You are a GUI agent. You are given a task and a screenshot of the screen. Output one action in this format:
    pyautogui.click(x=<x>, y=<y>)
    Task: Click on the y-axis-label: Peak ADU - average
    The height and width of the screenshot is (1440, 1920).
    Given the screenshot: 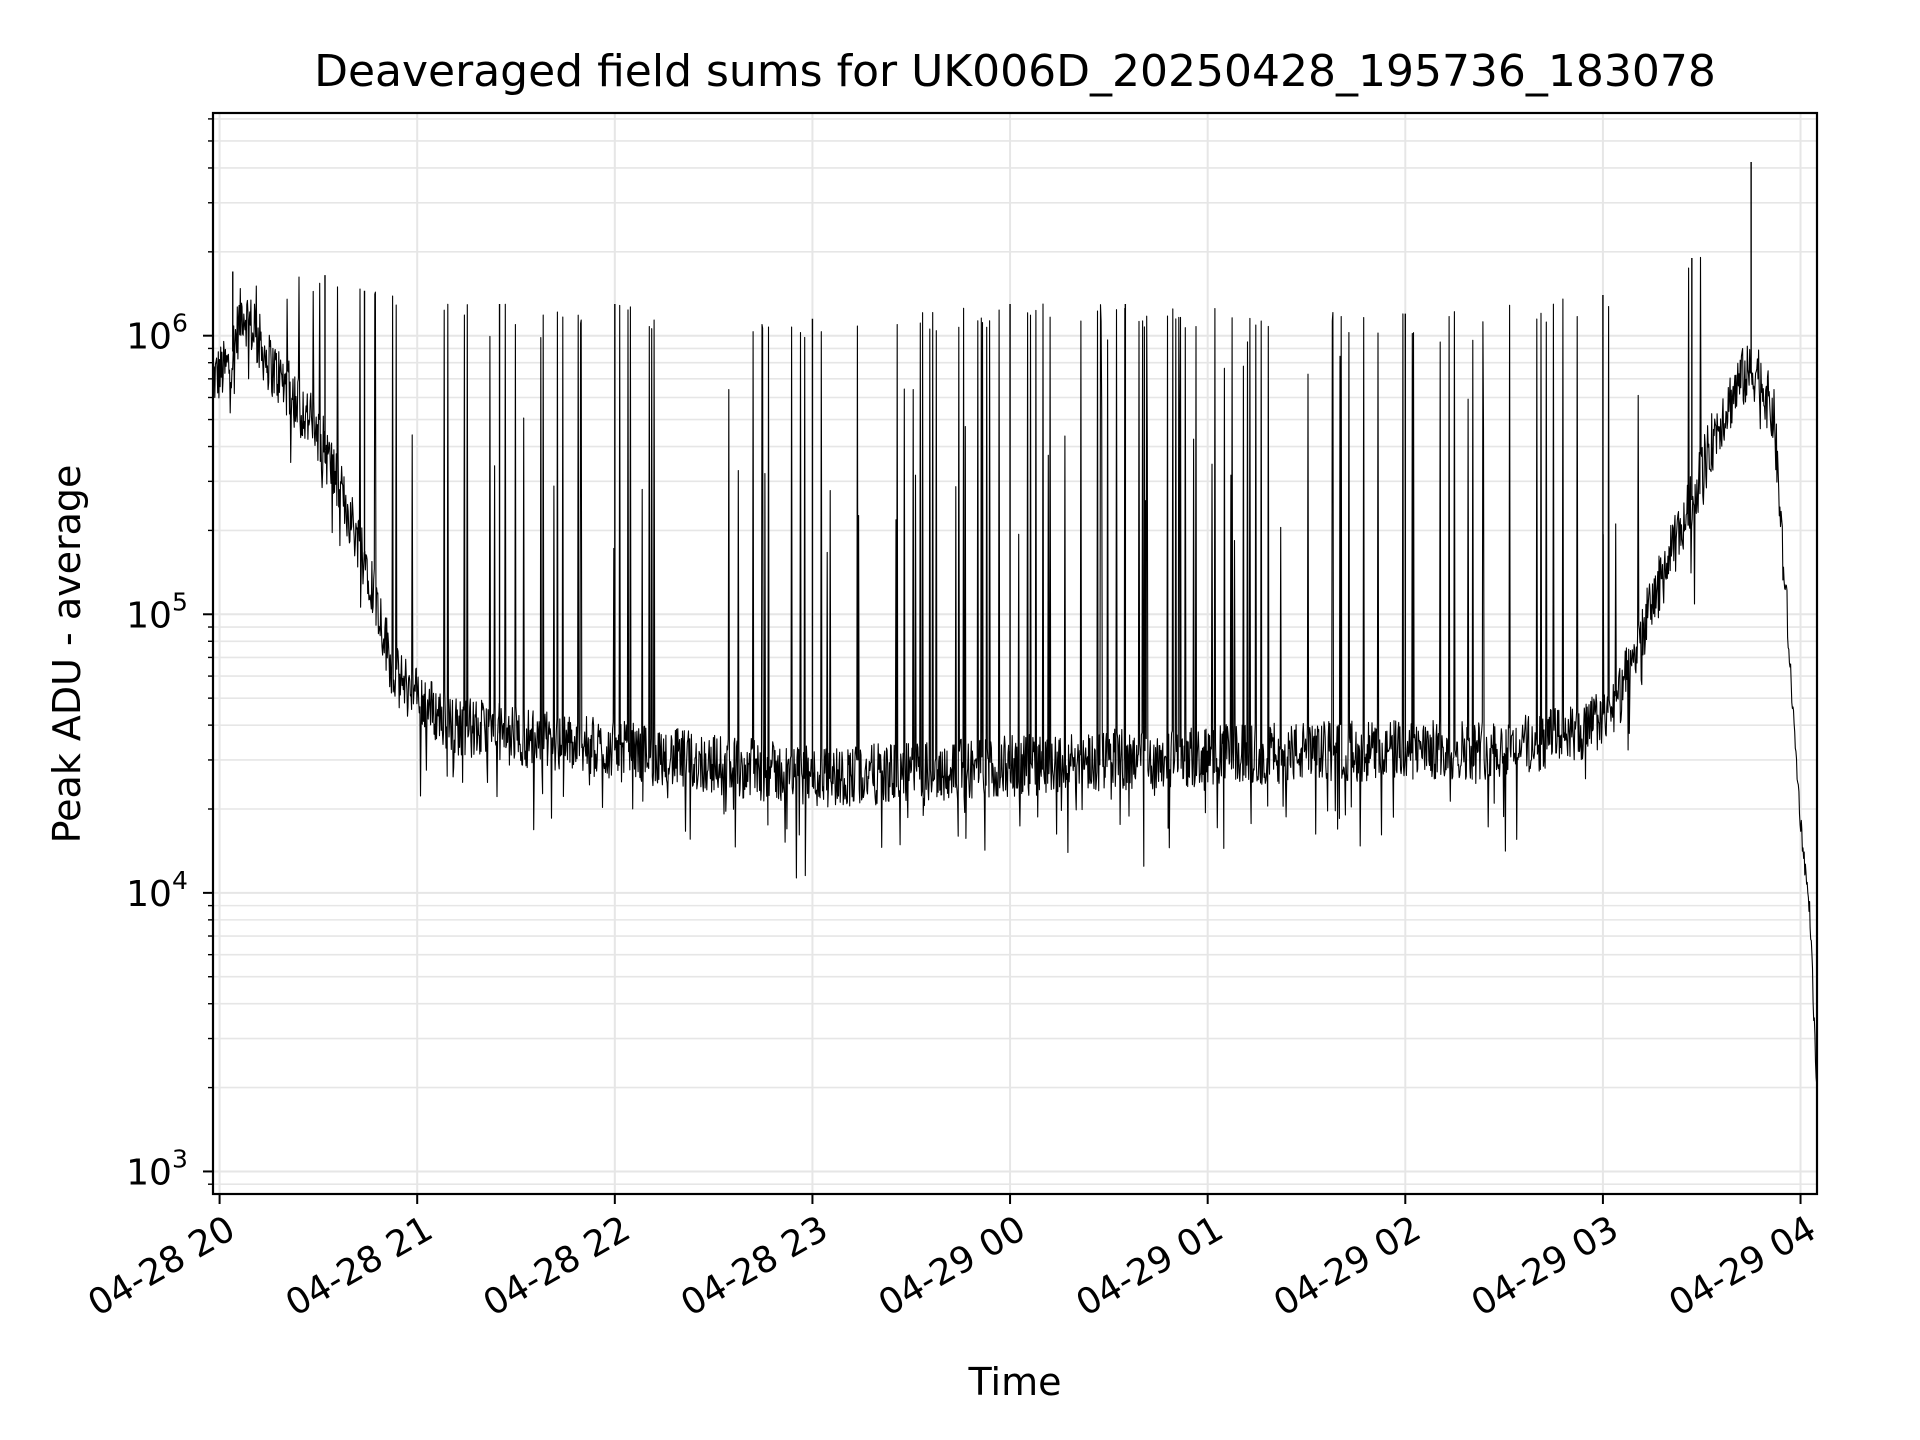 What is the action you would take?
    pyautogui.click(x=67, y=654)
    